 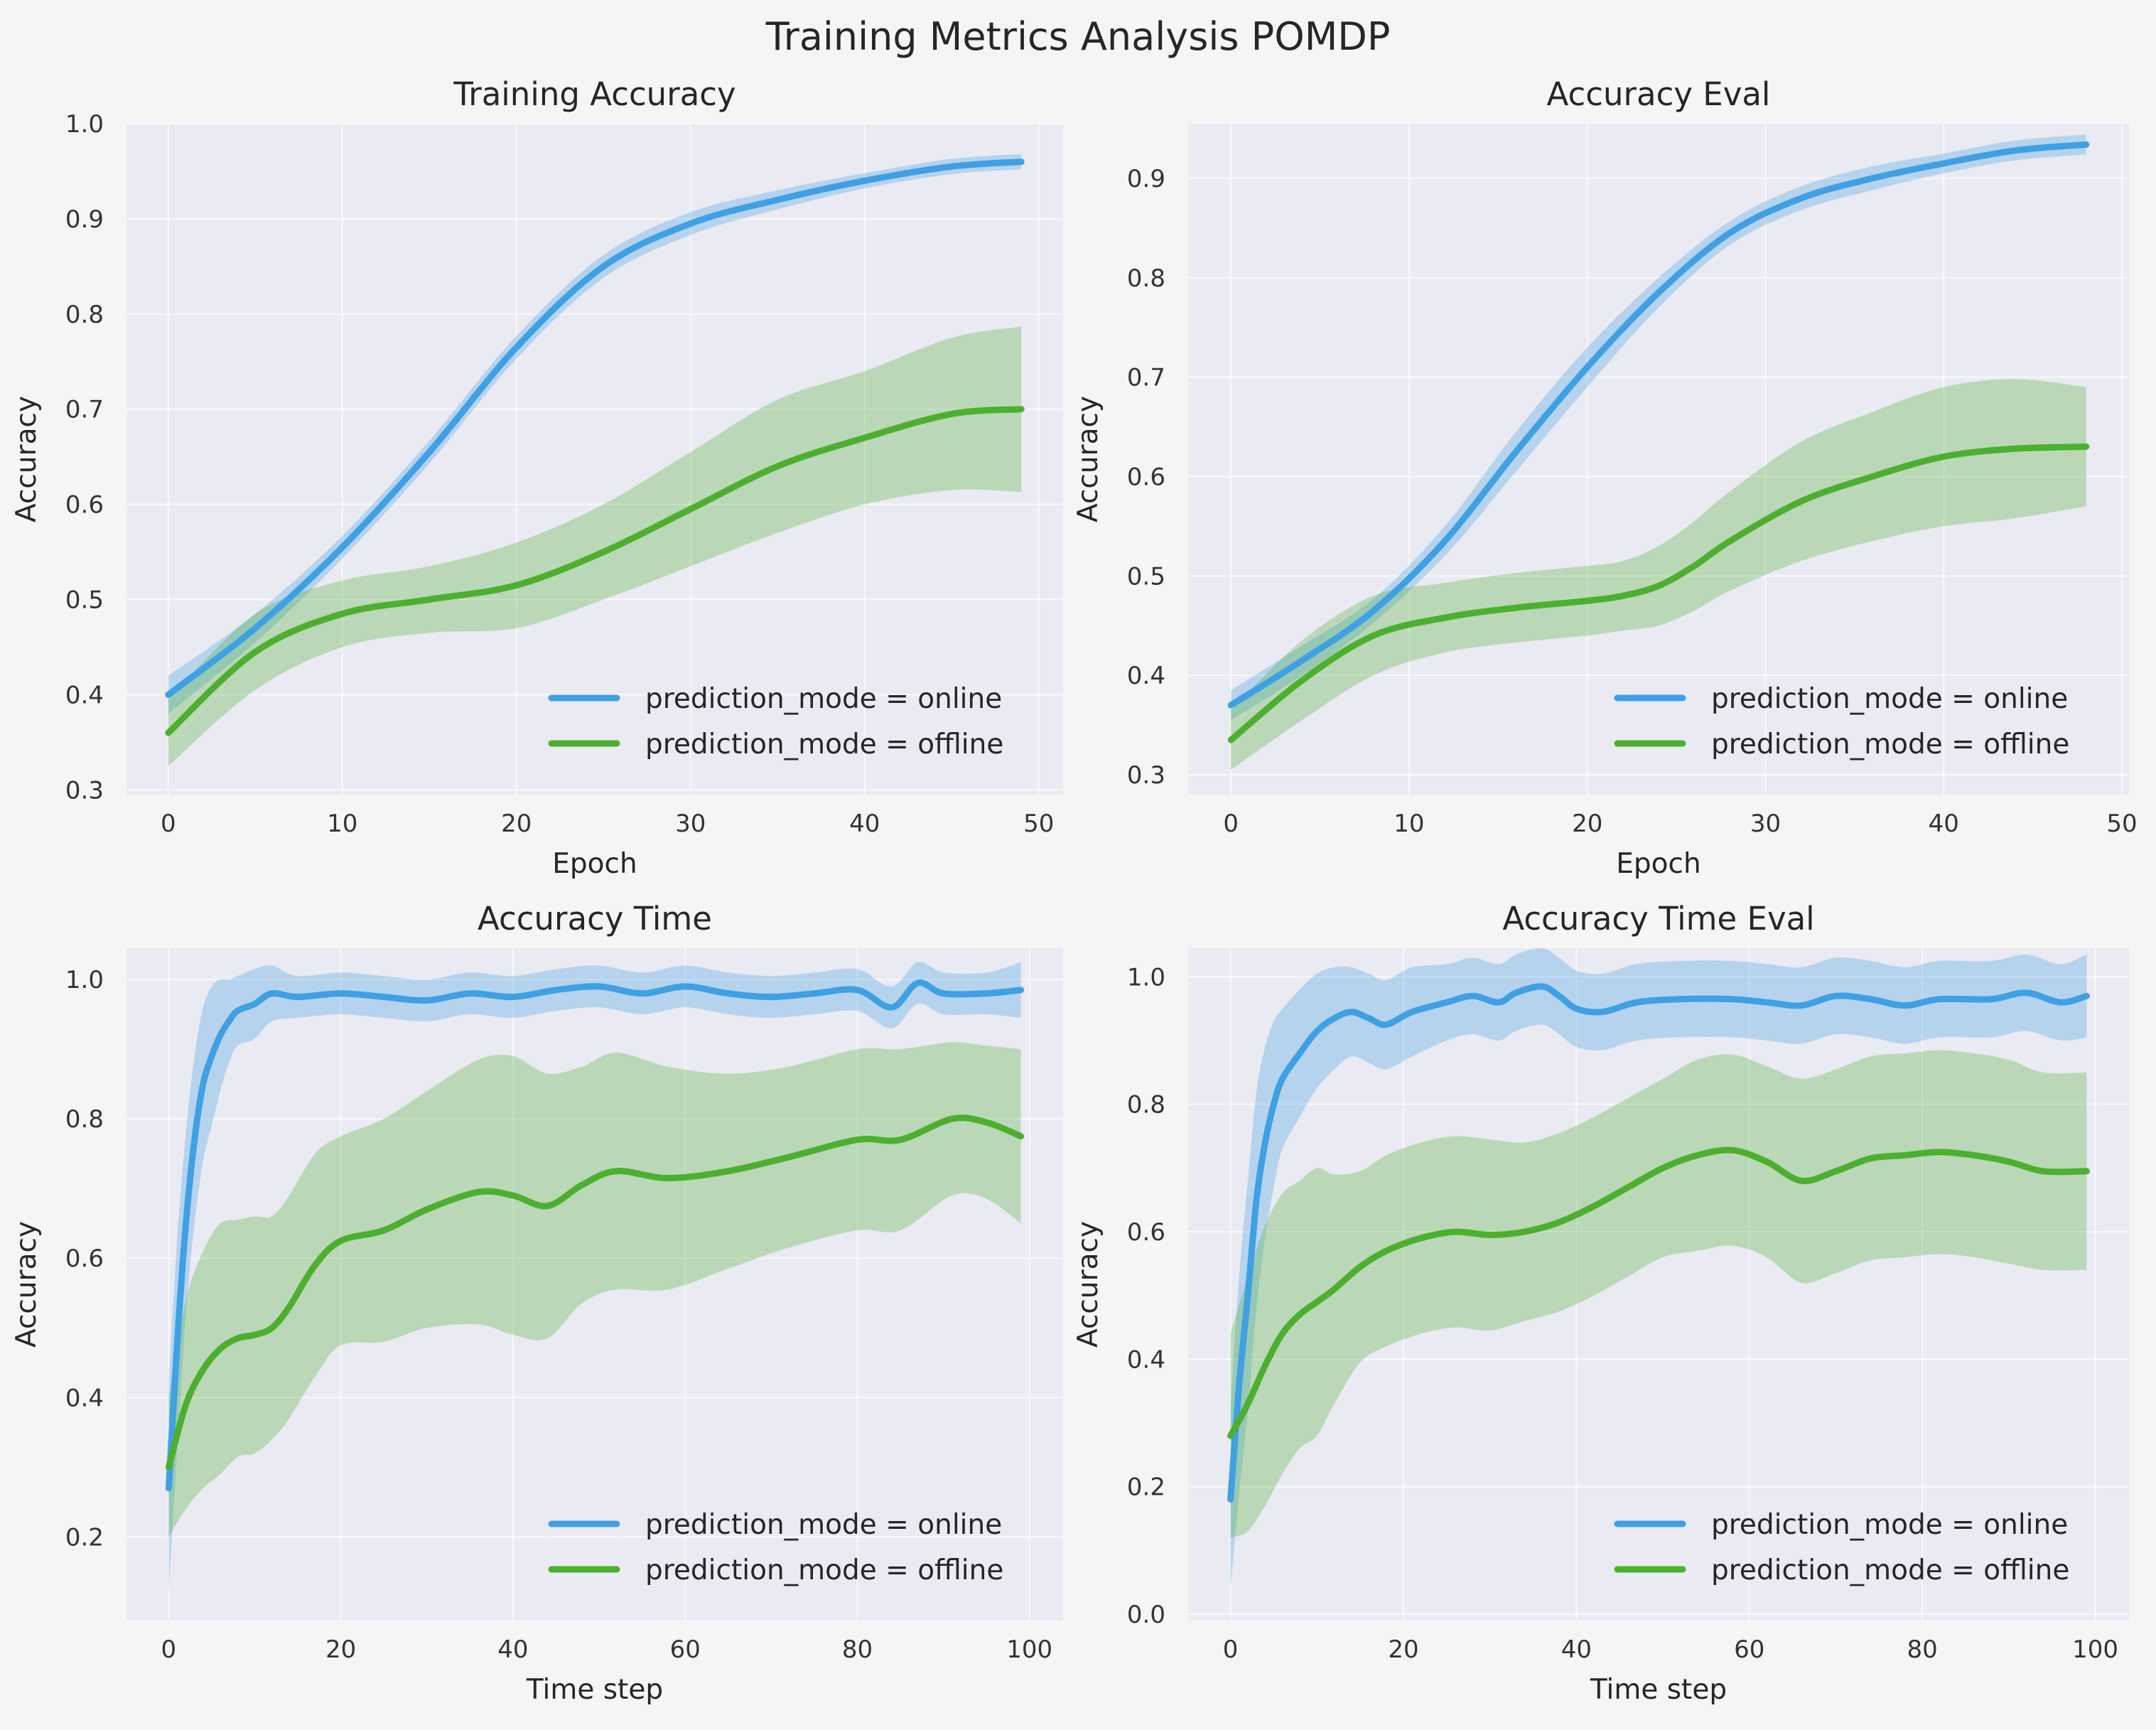 I want to click on chart-title: Accuracy Time Eval, so click(x=1658, y=918).